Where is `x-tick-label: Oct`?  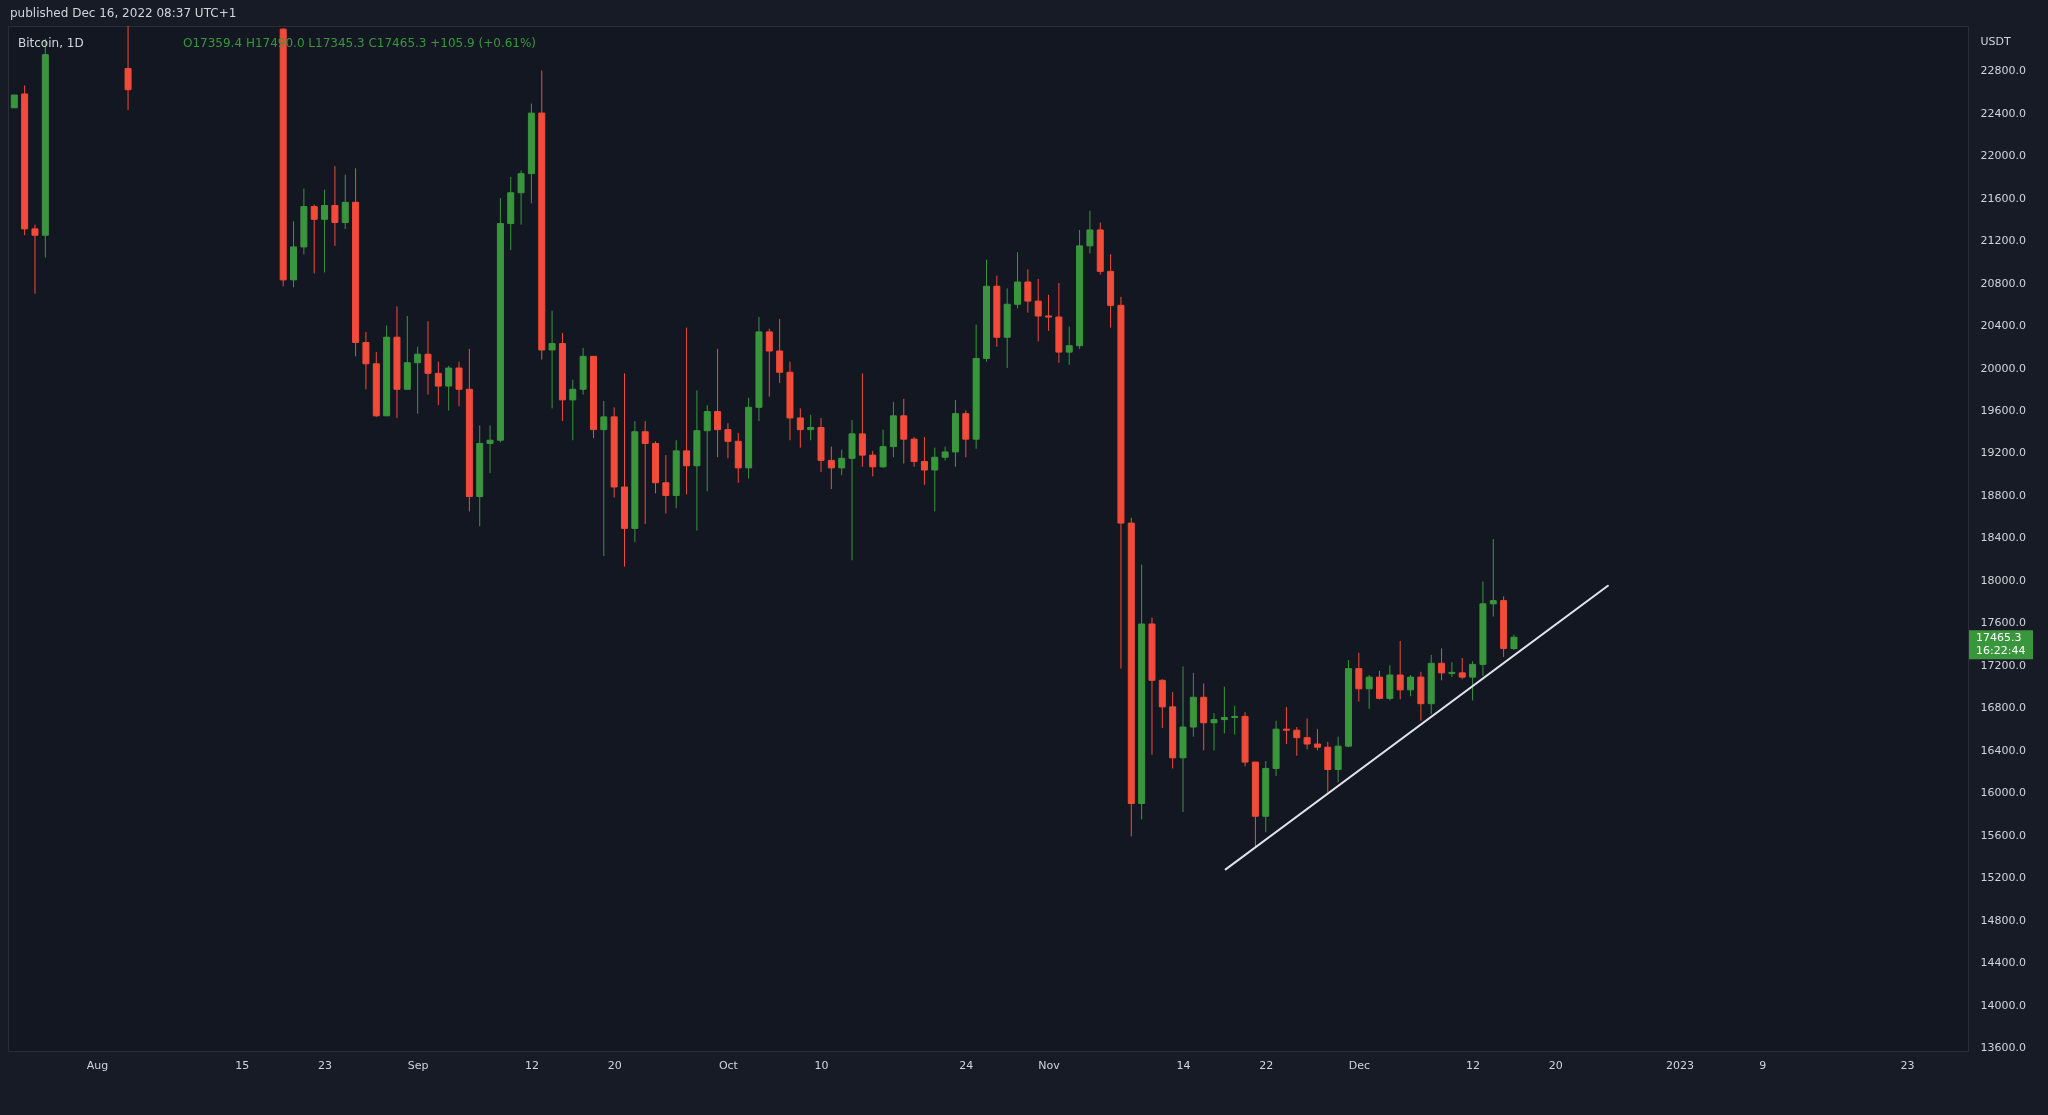
x-tick-label: Oct is located at coordinates (728, 1065).